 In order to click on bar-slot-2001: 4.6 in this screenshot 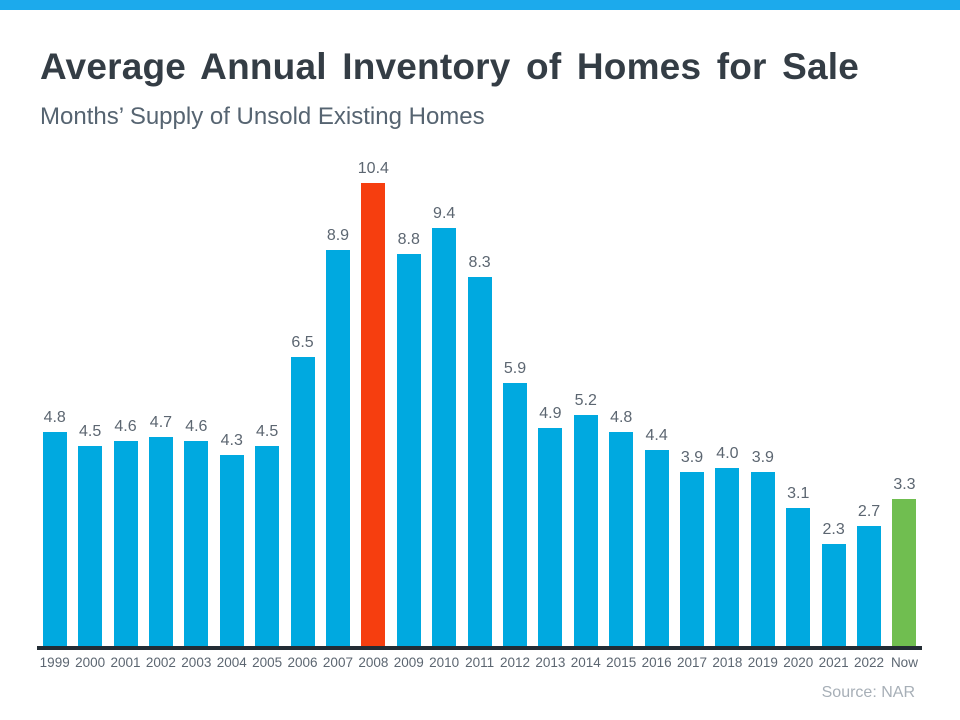, I will do `click(125, 532)`.